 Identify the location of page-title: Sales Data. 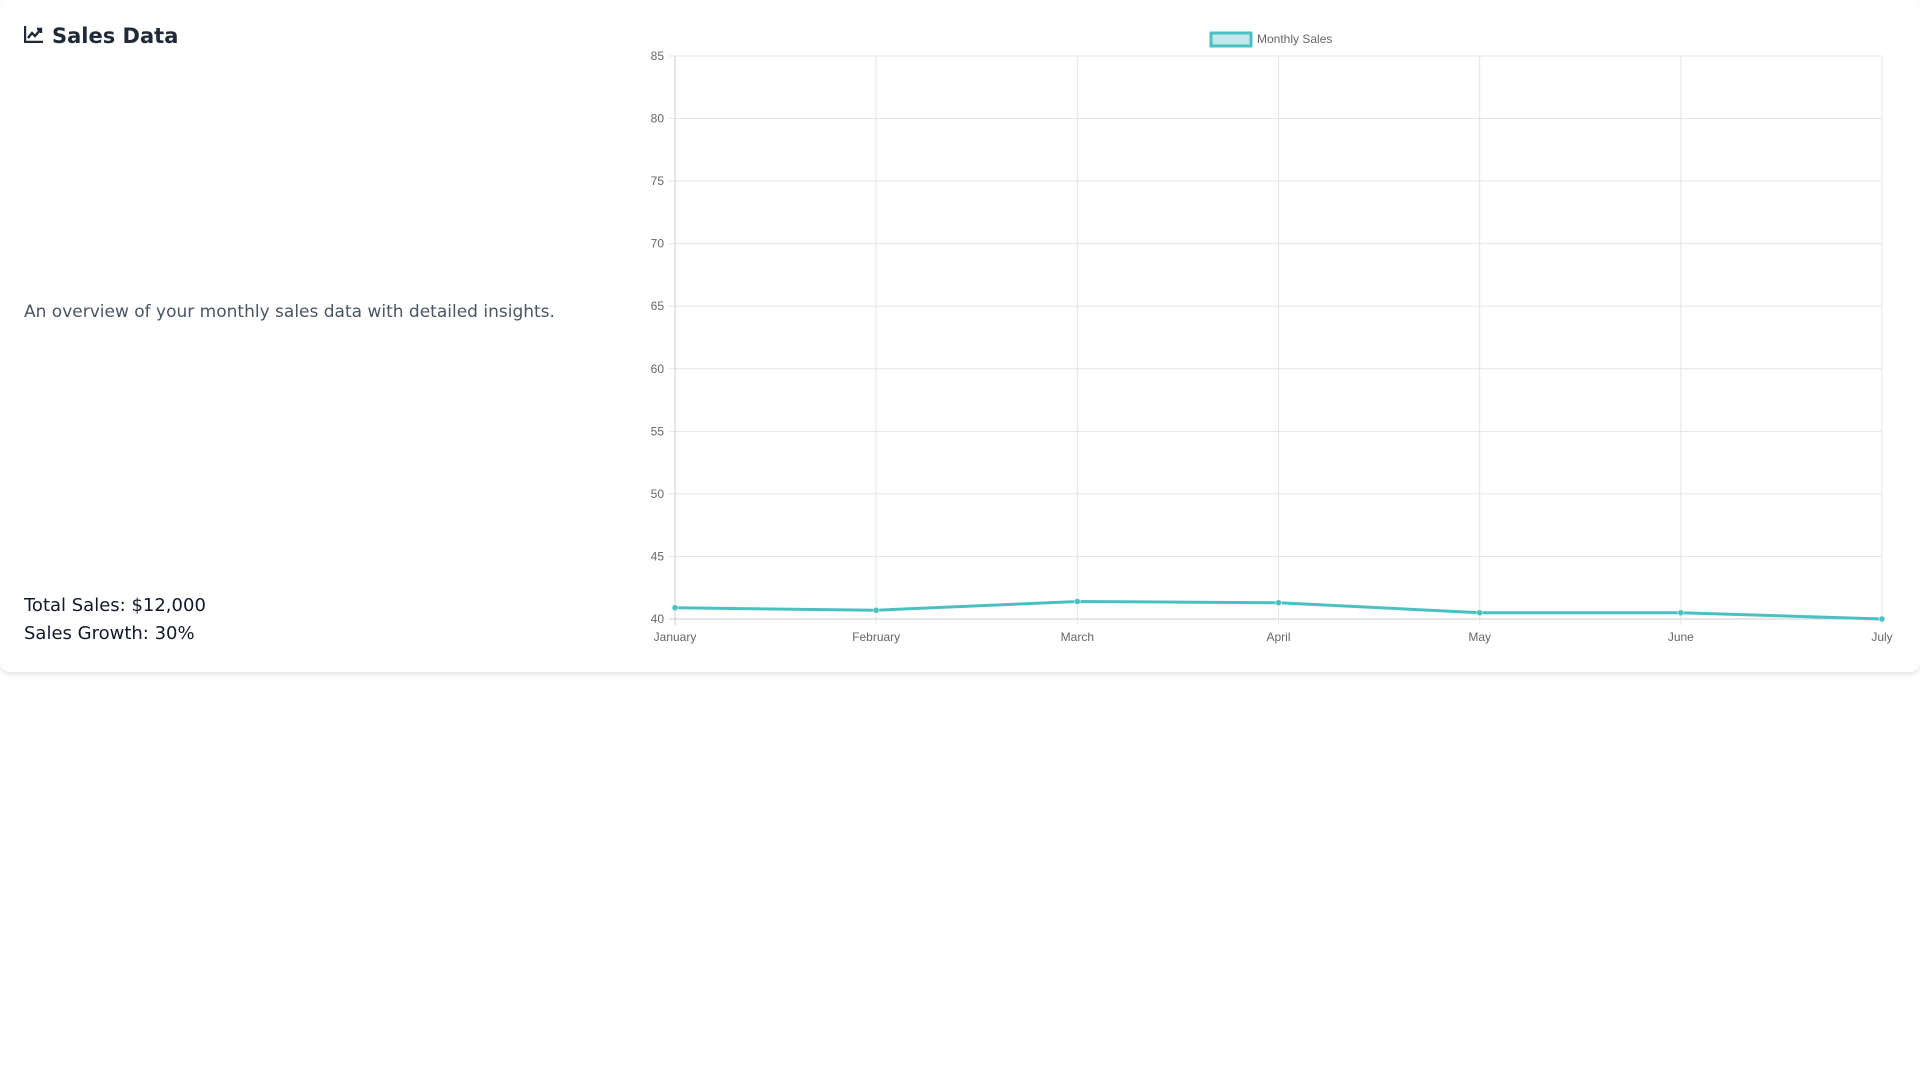
(101, 36).